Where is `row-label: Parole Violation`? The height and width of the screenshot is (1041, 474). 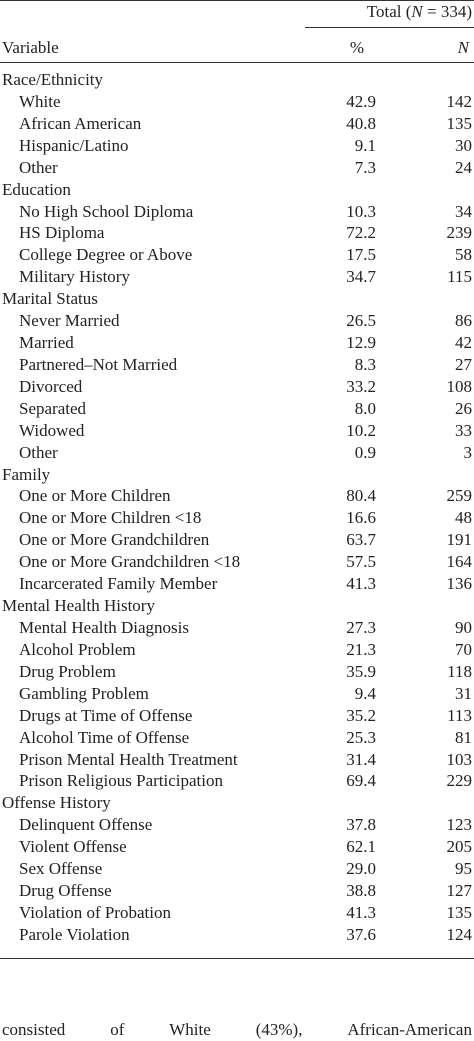
row-label: Parole Violation is located at coordinates (74, 934).